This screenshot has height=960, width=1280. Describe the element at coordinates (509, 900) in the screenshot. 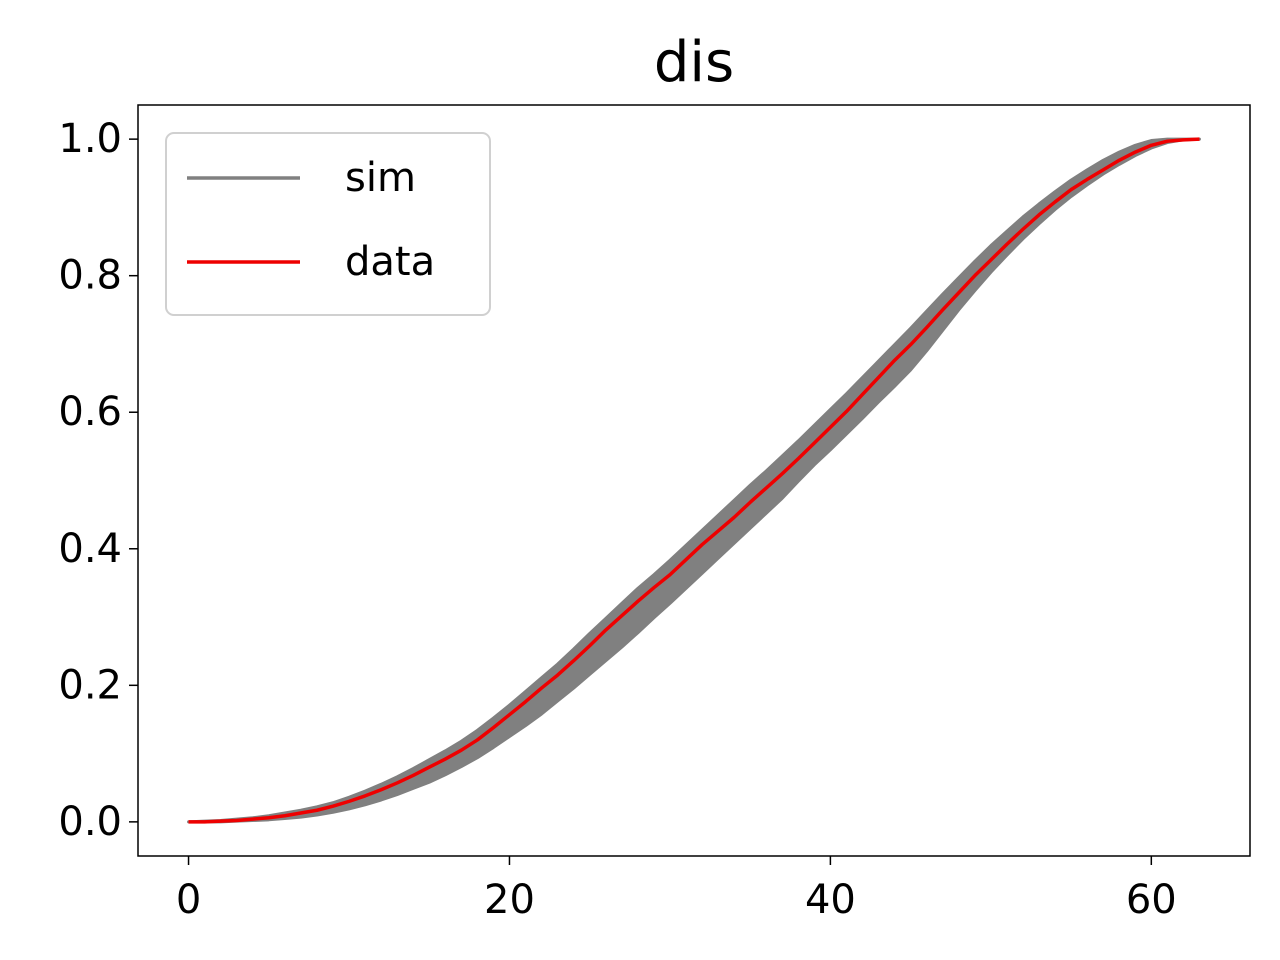

I see `x-tick-label: 20` at that location.